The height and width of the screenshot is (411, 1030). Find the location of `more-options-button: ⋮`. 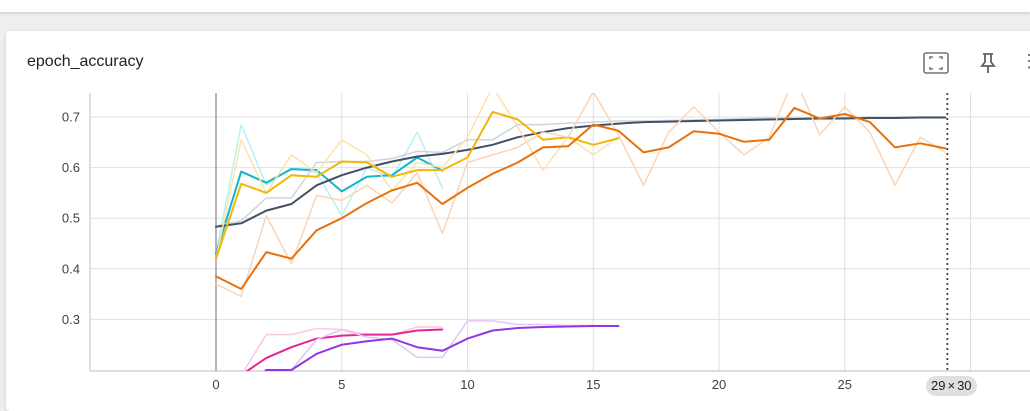

more-options-button: ⋮ is located at coordinates (1025, 63).